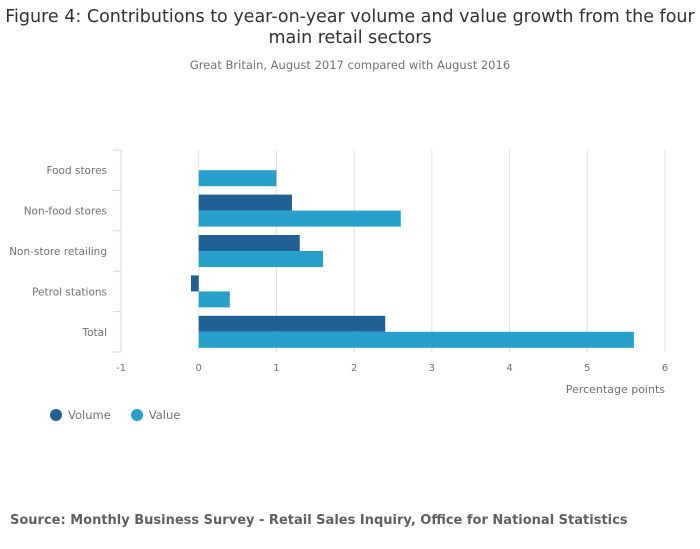 This screenshot has height=549, width=700. Describe the element at coordinates (136, 415) in the screenshot. I see `legend-swatch-value` at that location.